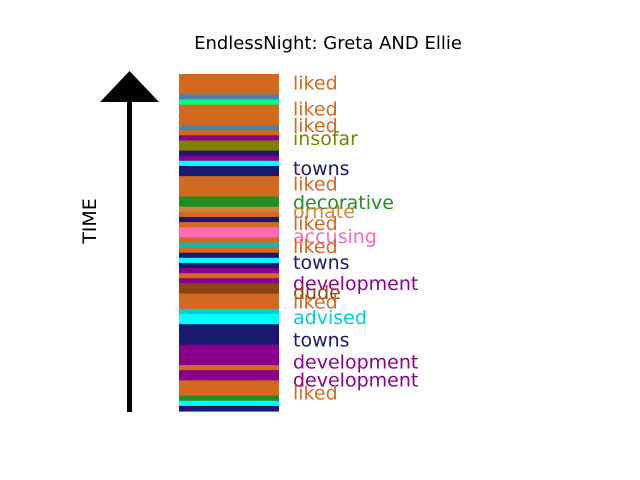 This screenshot has width=640, height=480. I want to click on chart-title: EndlessNight: Greta AND Ellie, so click(328, 43).